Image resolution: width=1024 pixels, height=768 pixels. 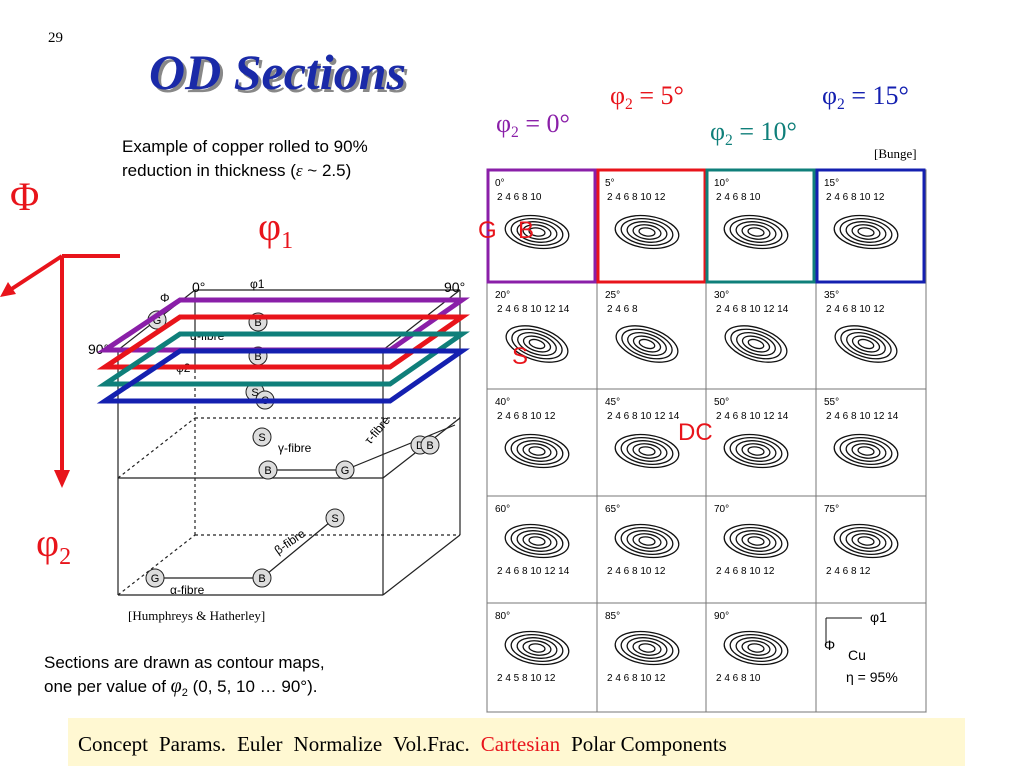 What do you see at coordinates (299, 170) in the screenshot?
I see `epsilon: ε` at bounding box center [299, 170].